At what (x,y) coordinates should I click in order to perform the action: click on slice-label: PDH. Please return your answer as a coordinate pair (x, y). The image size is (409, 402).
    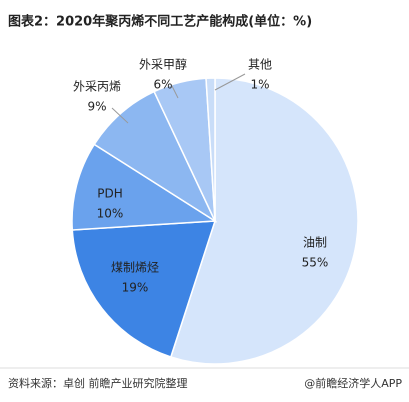
    Looking at the image, I should click on (110, 194).